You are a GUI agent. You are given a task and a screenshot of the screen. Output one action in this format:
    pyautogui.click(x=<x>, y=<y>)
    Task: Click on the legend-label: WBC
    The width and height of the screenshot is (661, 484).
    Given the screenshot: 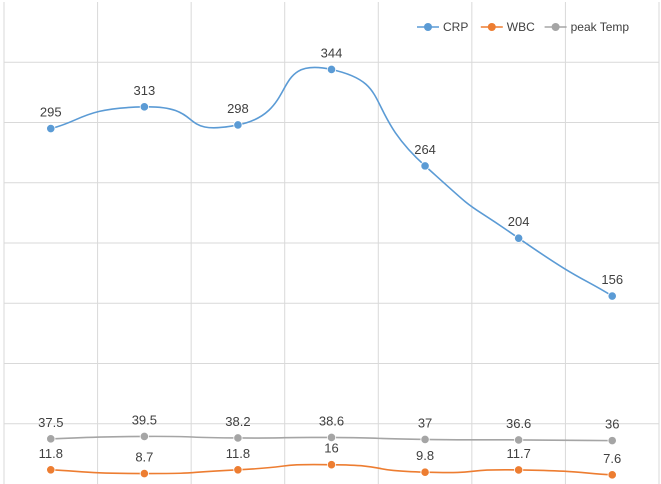 What is the action you would take?
    pyautogui.click(x=521, y=27)
    